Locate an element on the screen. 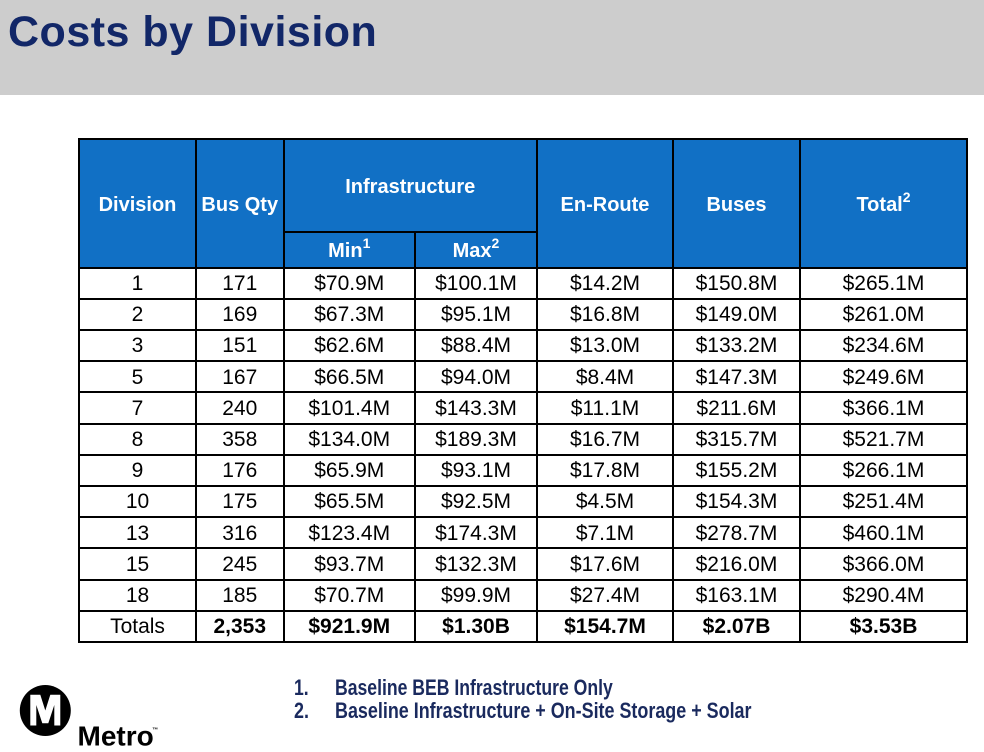 Image resolution: width=984 pixels, height=752 pixels. svg-text: ™ is located at coordinates (155, 730).